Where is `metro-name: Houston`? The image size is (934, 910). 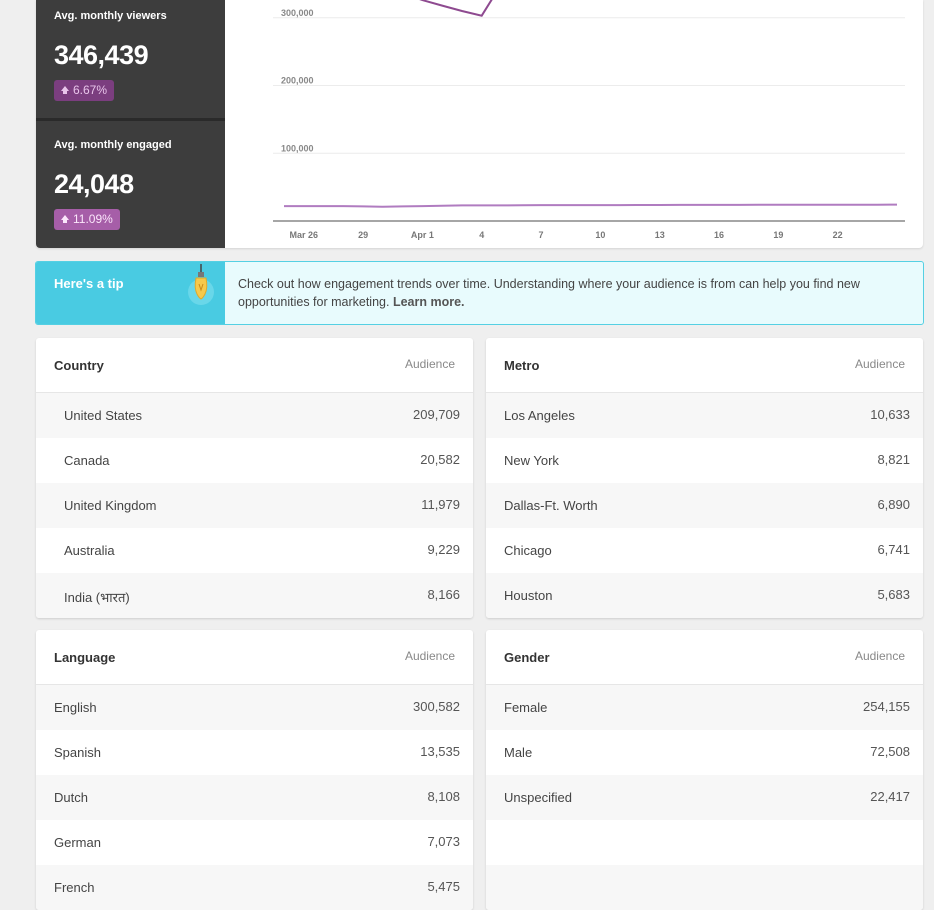
metro-name: Houston is located at coordinates (528, 595).